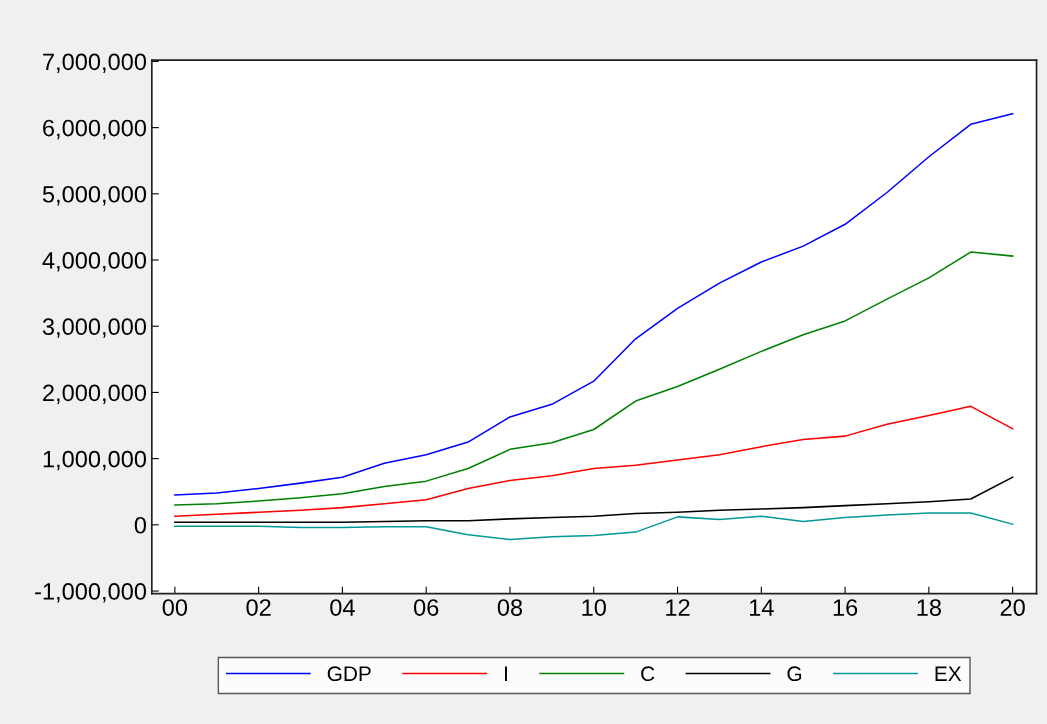 This screenshot has height=724, width=1047. What do you see at coordinates (342, 607) in the screenshot?
I see `x-tick-label: 04` at bounding box center [342, 607].